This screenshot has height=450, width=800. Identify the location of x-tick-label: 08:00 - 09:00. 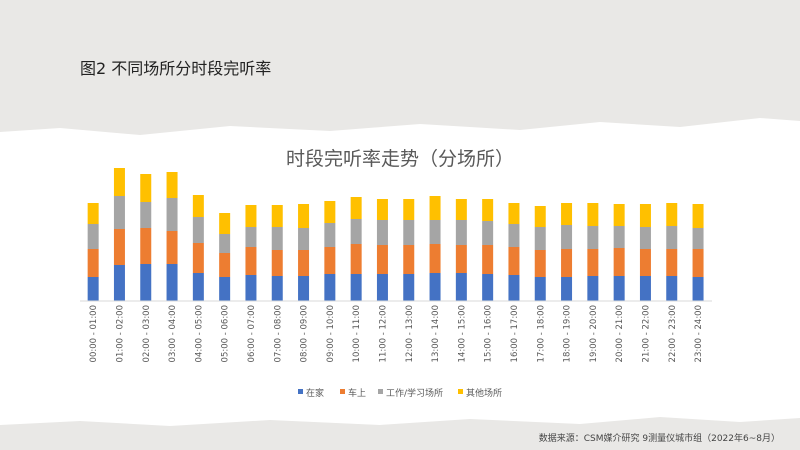
(305, 333).